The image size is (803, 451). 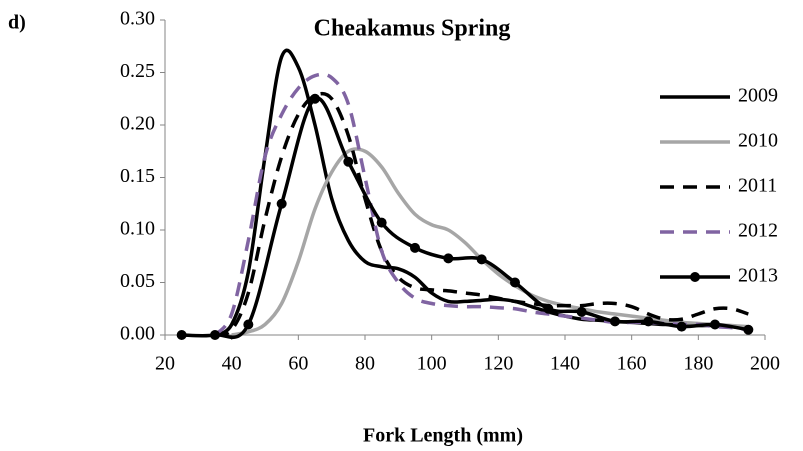 I want to click on y-tick-label: 0.25, so click(x=137, y=71).